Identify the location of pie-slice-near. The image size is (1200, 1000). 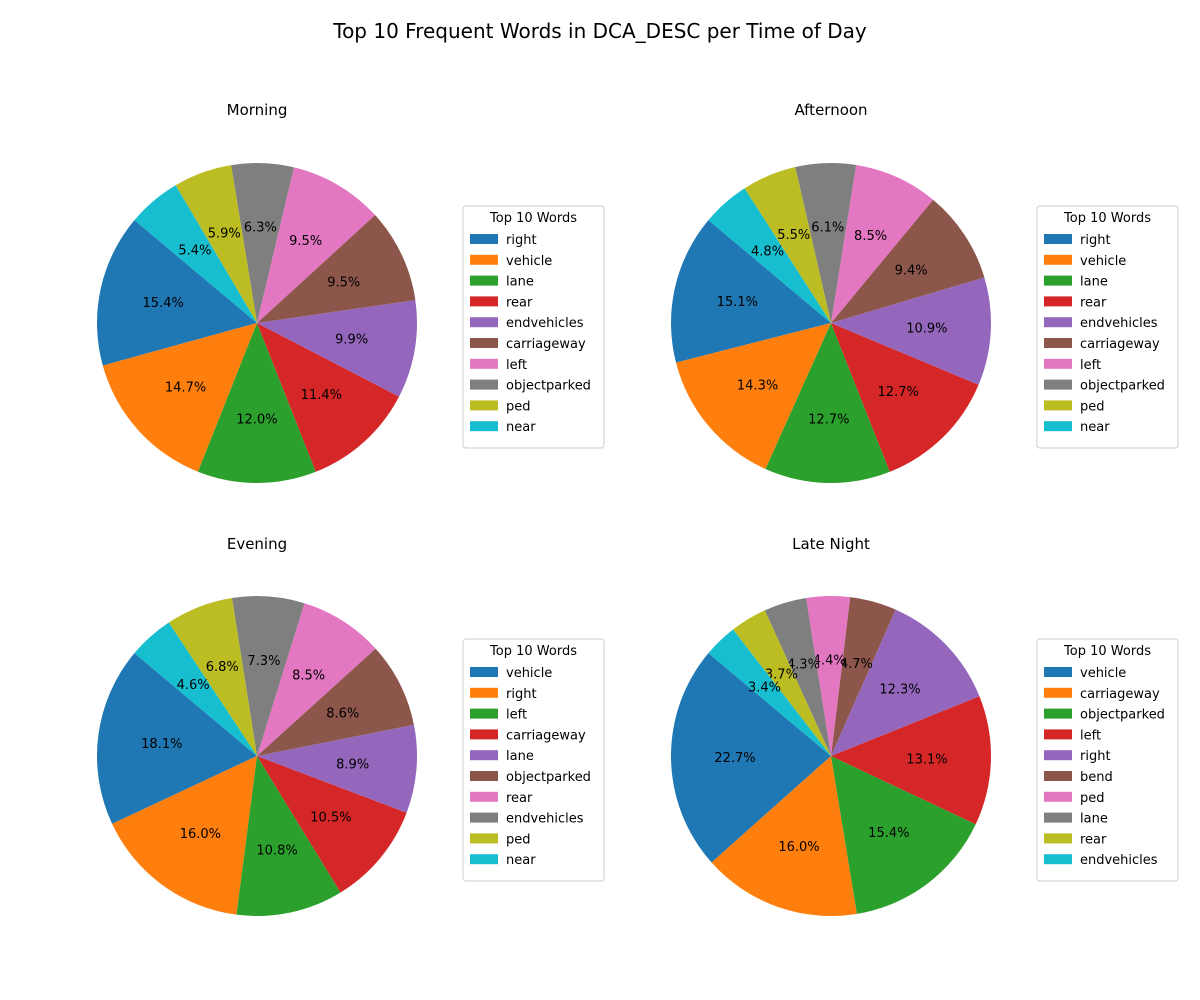
(195, 254).